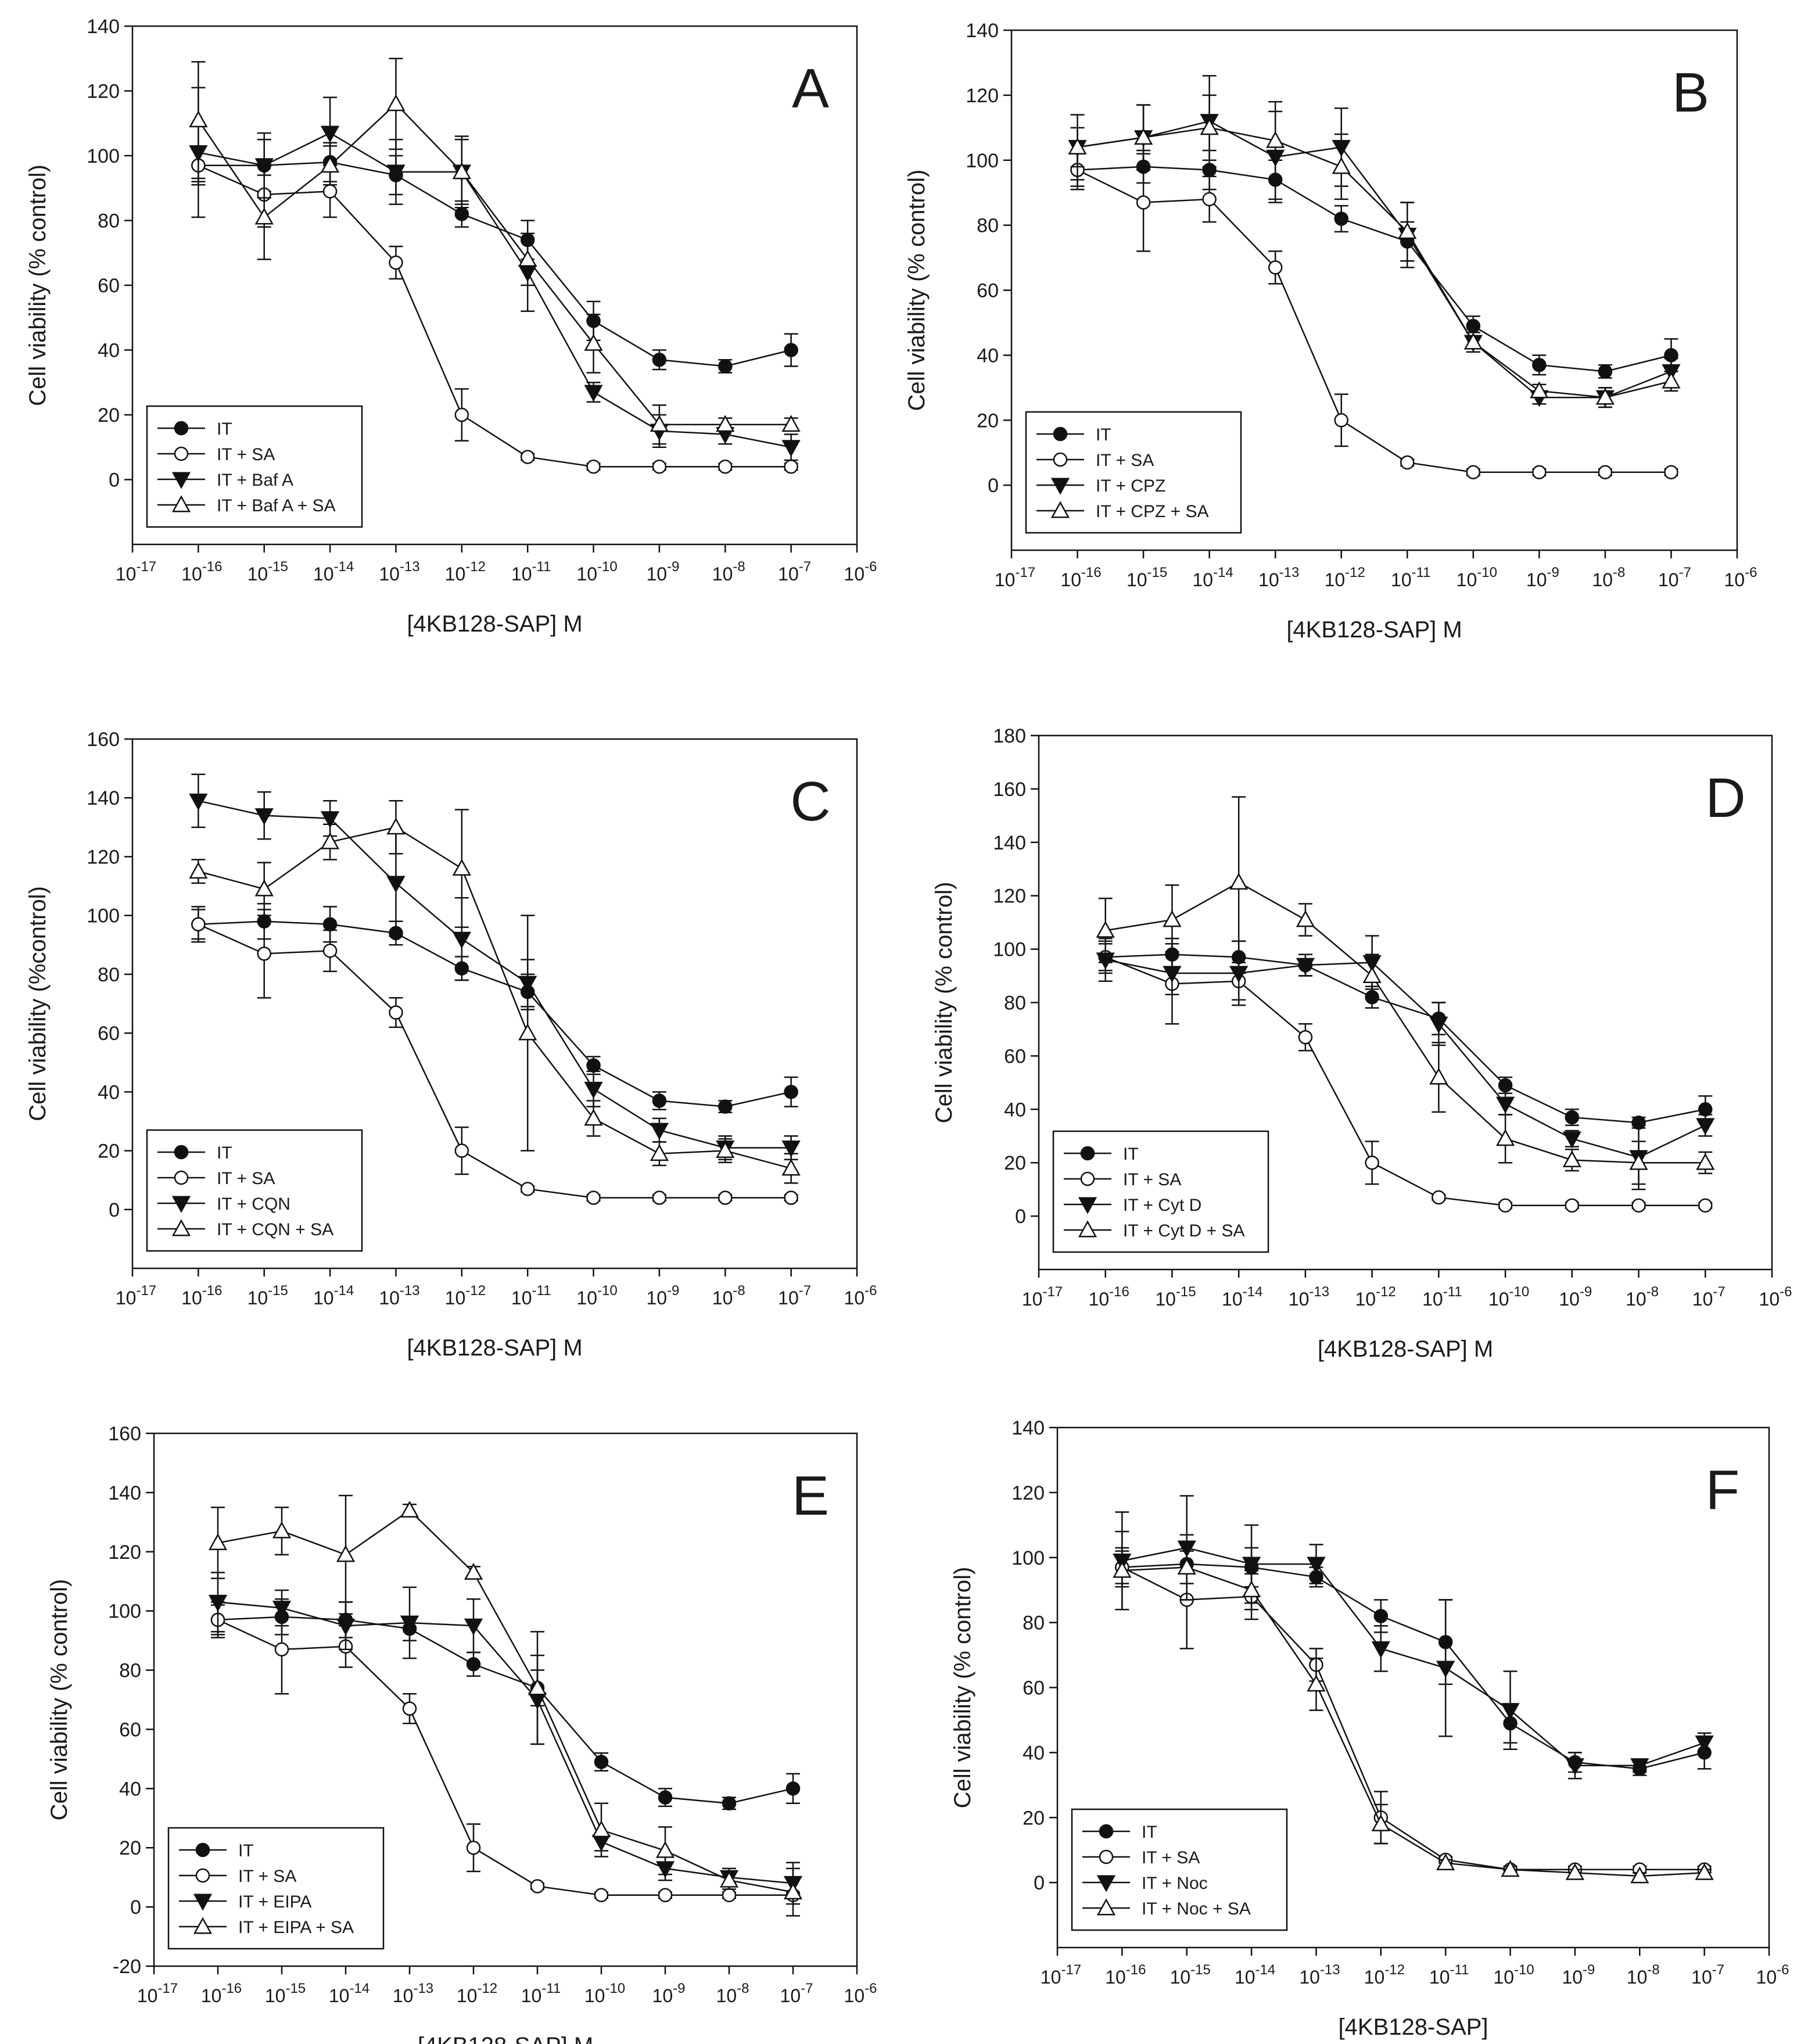 The image size is (1808, 2044). Describe the element at coordinates (127, 1967) in the screenshot. I see `y-tick-label: -20` at that location.